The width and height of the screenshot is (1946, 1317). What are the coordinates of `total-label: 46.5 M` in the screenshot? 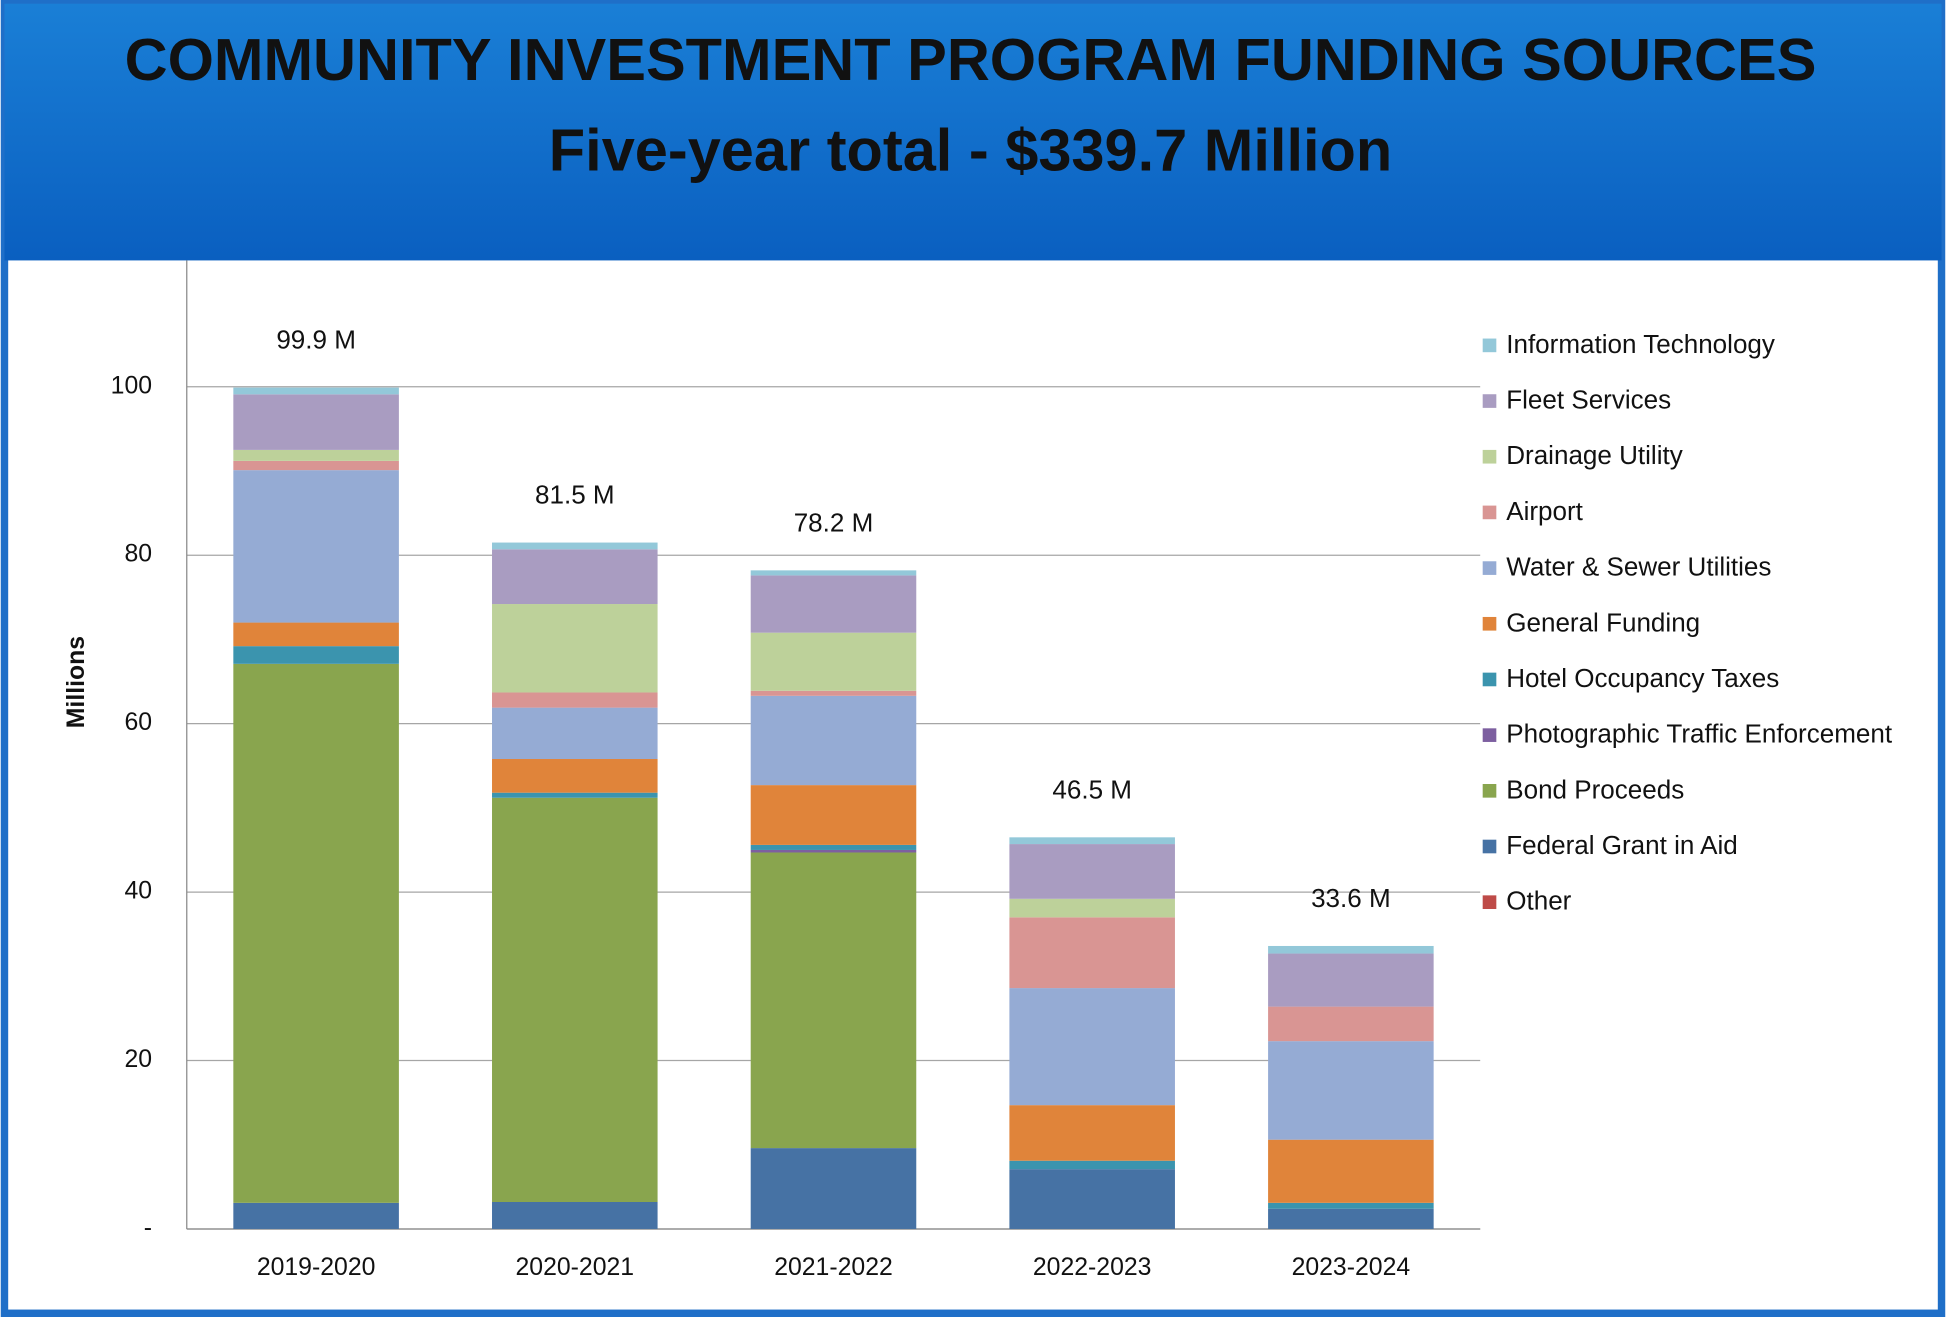 It's located at (1092, 789).